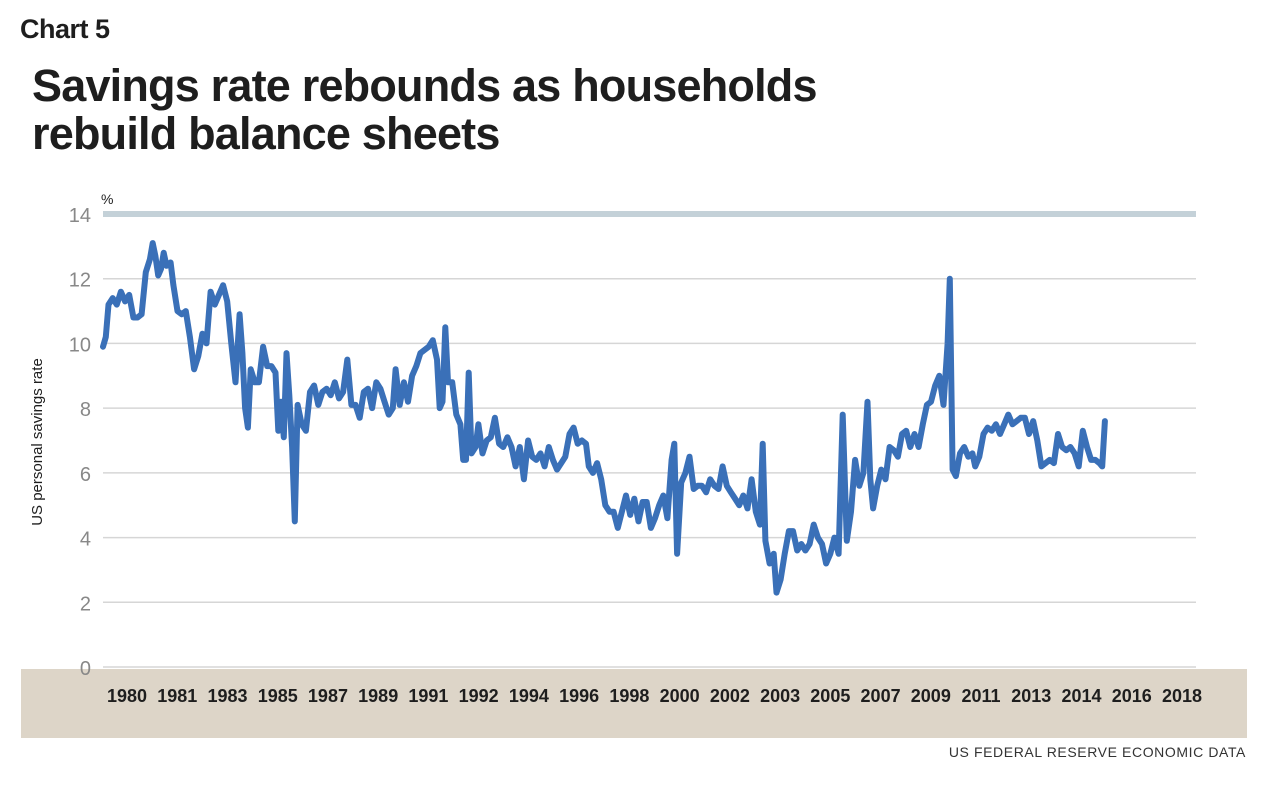 The width and height of the screenshot is (1268, 790). Describe the element at coordinates (1182, 696) in the screenshot. I see `x-tick-label-2018: 2018` at that location.